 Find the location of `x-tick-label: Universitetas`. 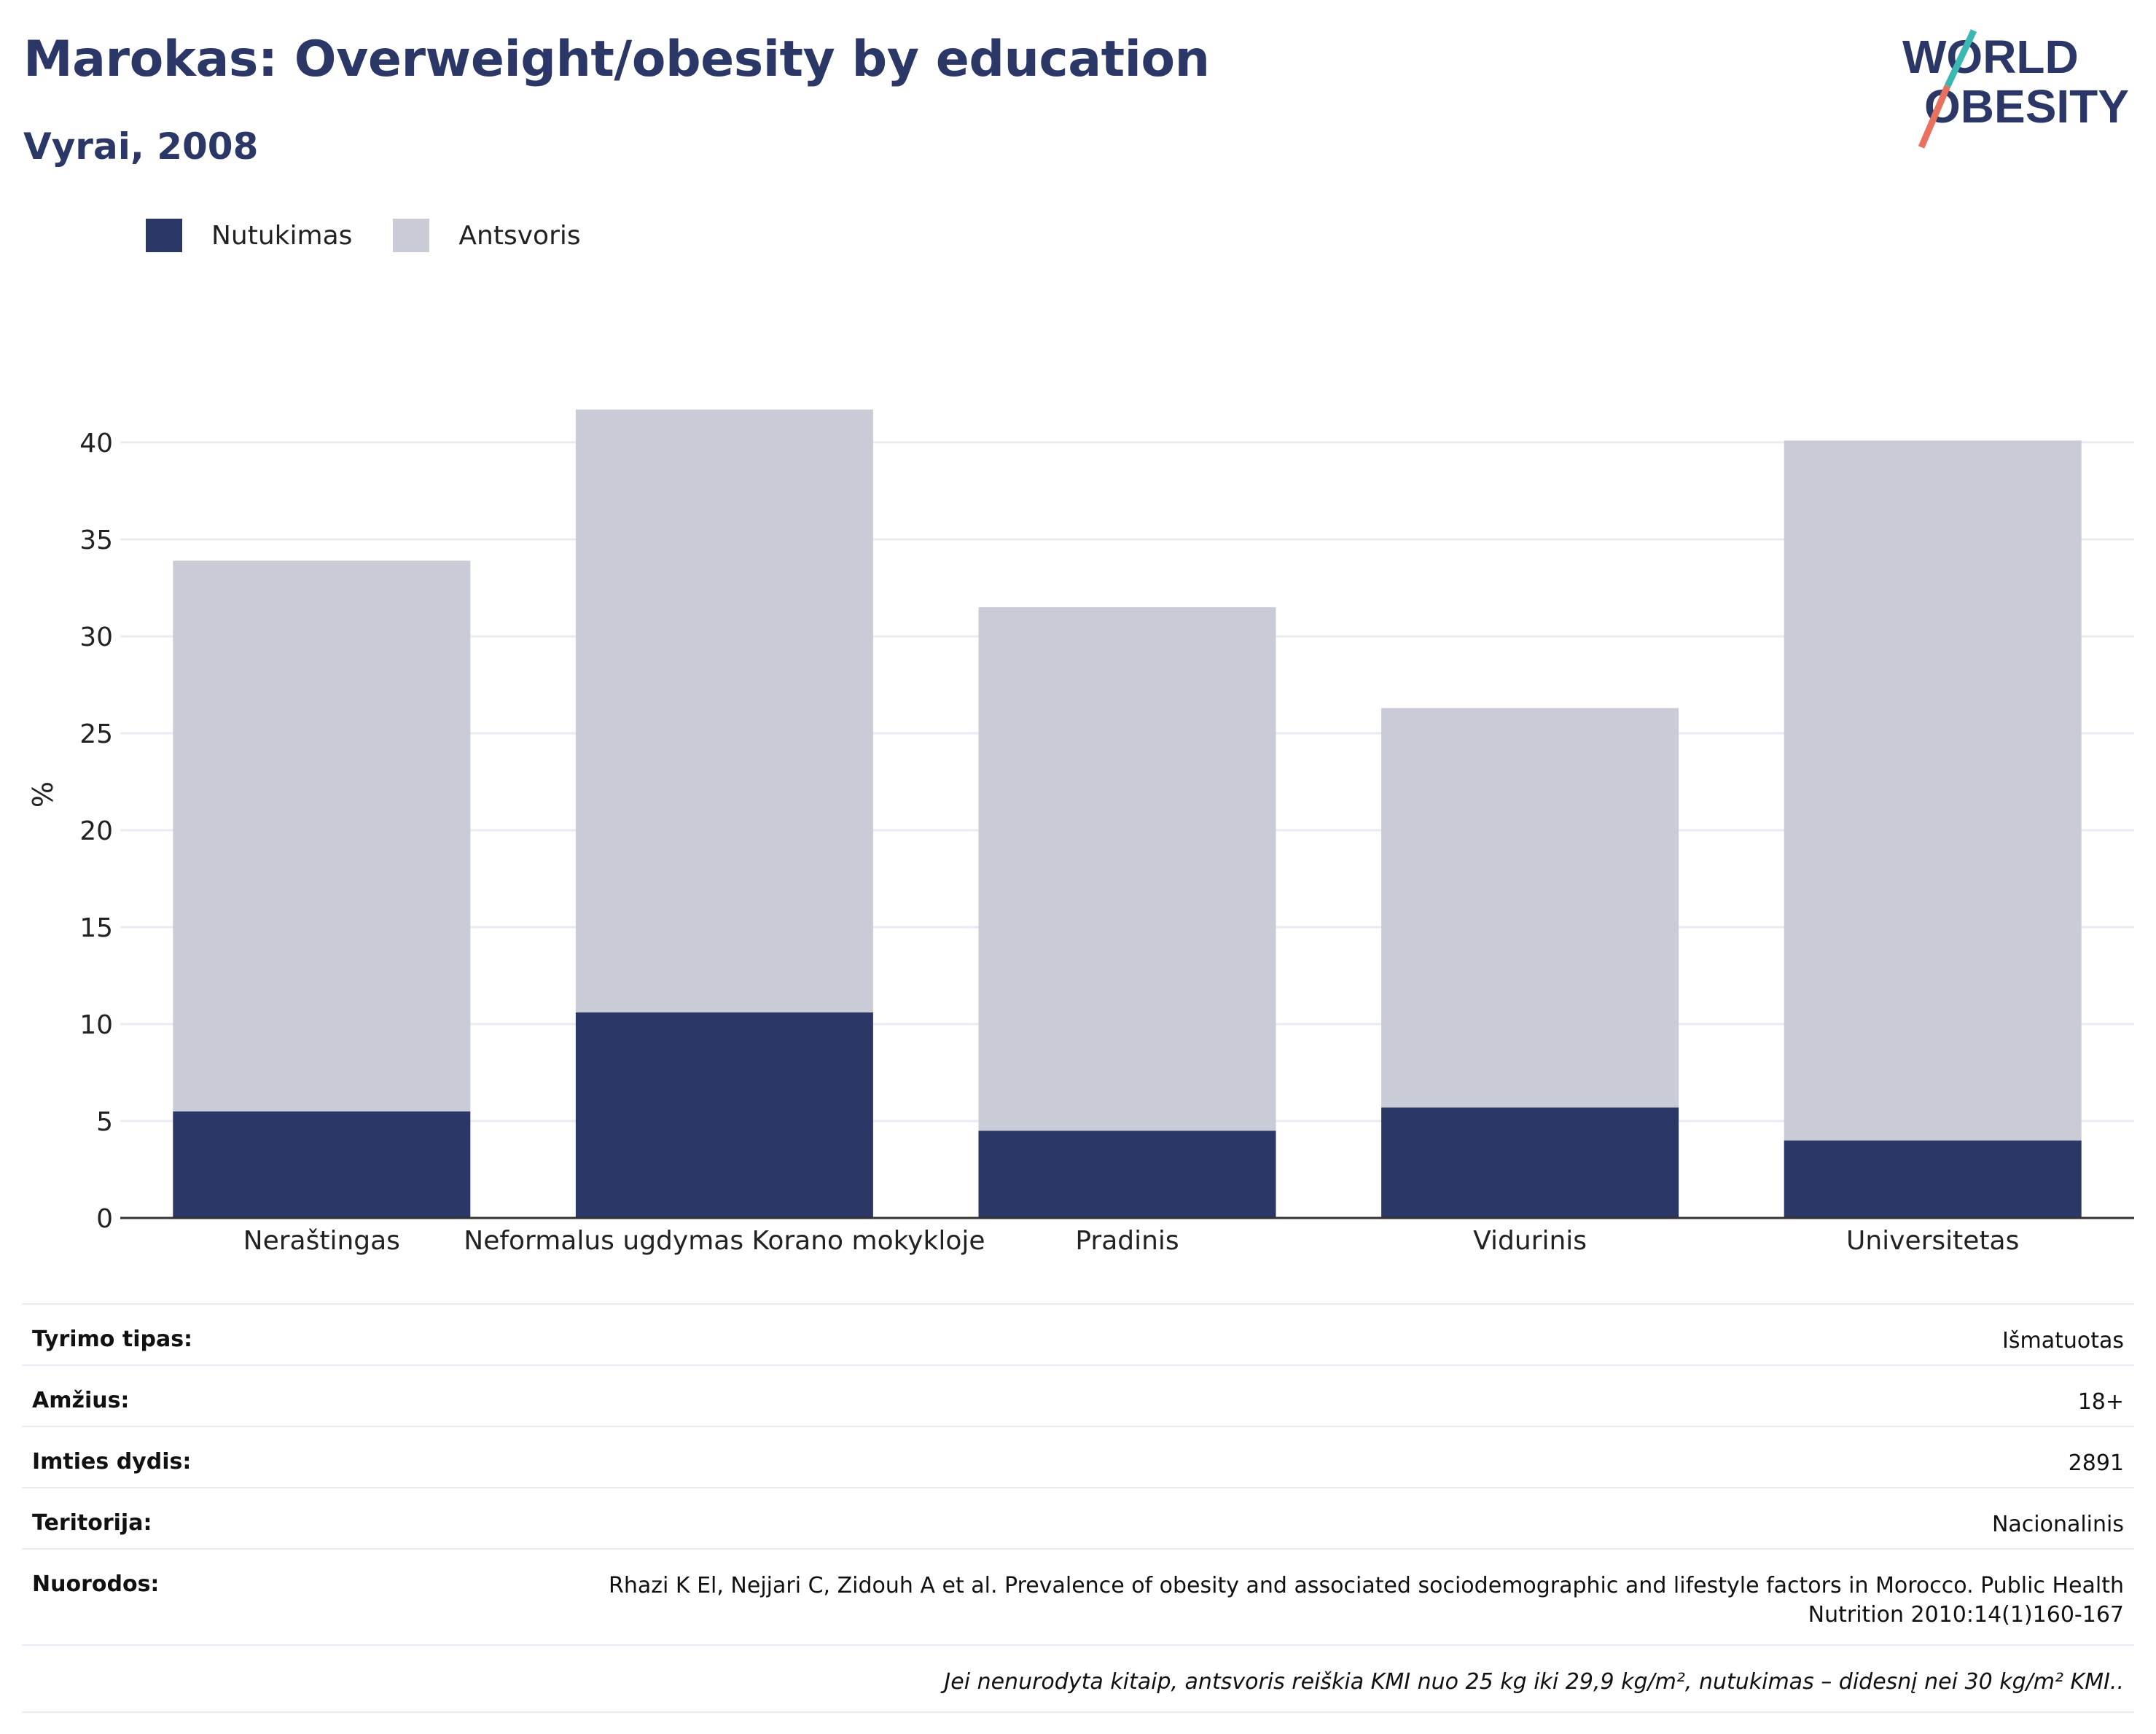

x-tick-label: Universitetas is located at coordinates (1933, 1241).